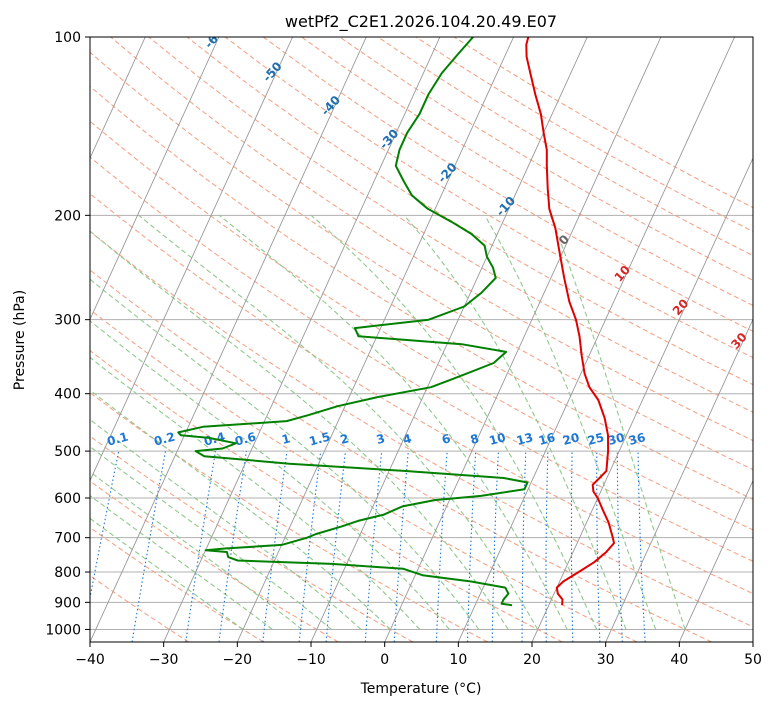  Describe the element at coordinates (458, 660) in the screenshot. I see `x-tick-label: 10` at that location.